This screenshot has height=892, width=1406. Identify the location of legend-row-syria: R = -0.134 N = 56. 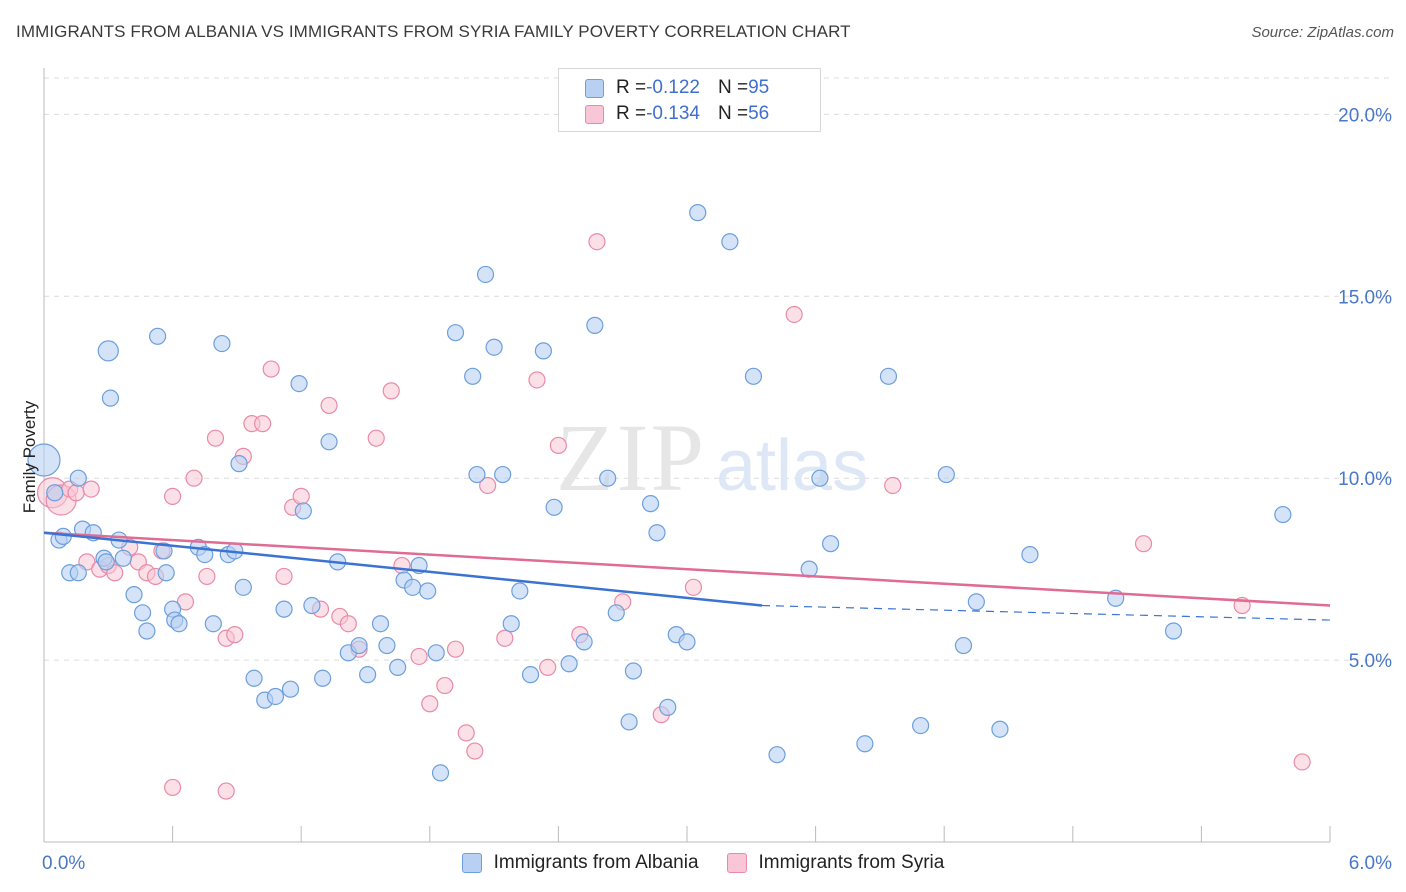
(677, 114).